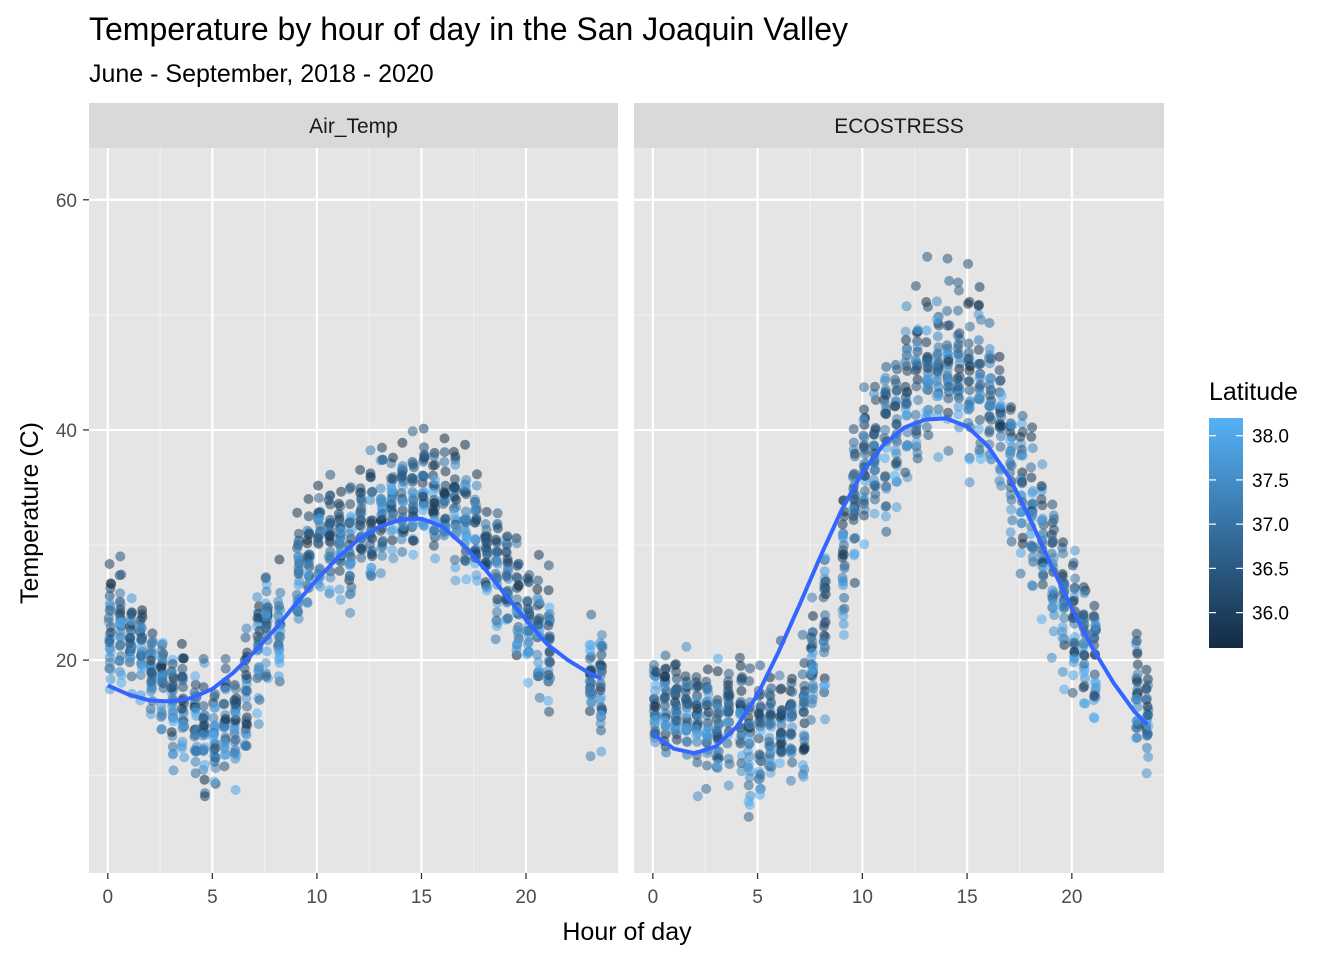  What do you see at coordinates (862, 897) in the screenshot?
I see `x-tick-label: 10` at bounding box center [862, 897].